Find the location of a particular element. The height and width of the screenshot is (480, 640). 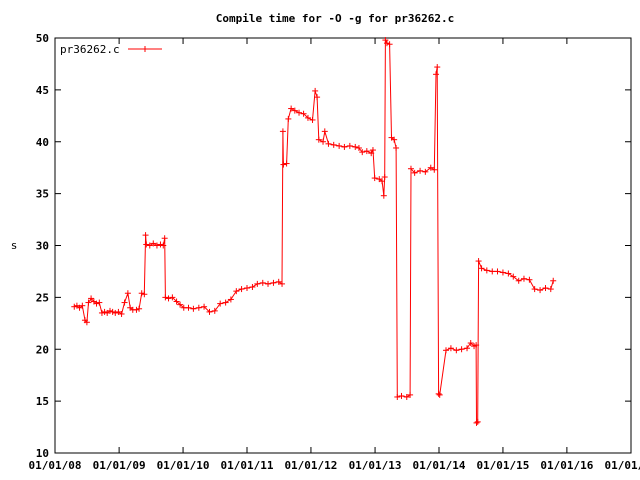

y-tick-label: 30 is located at coordinates (42, 246).